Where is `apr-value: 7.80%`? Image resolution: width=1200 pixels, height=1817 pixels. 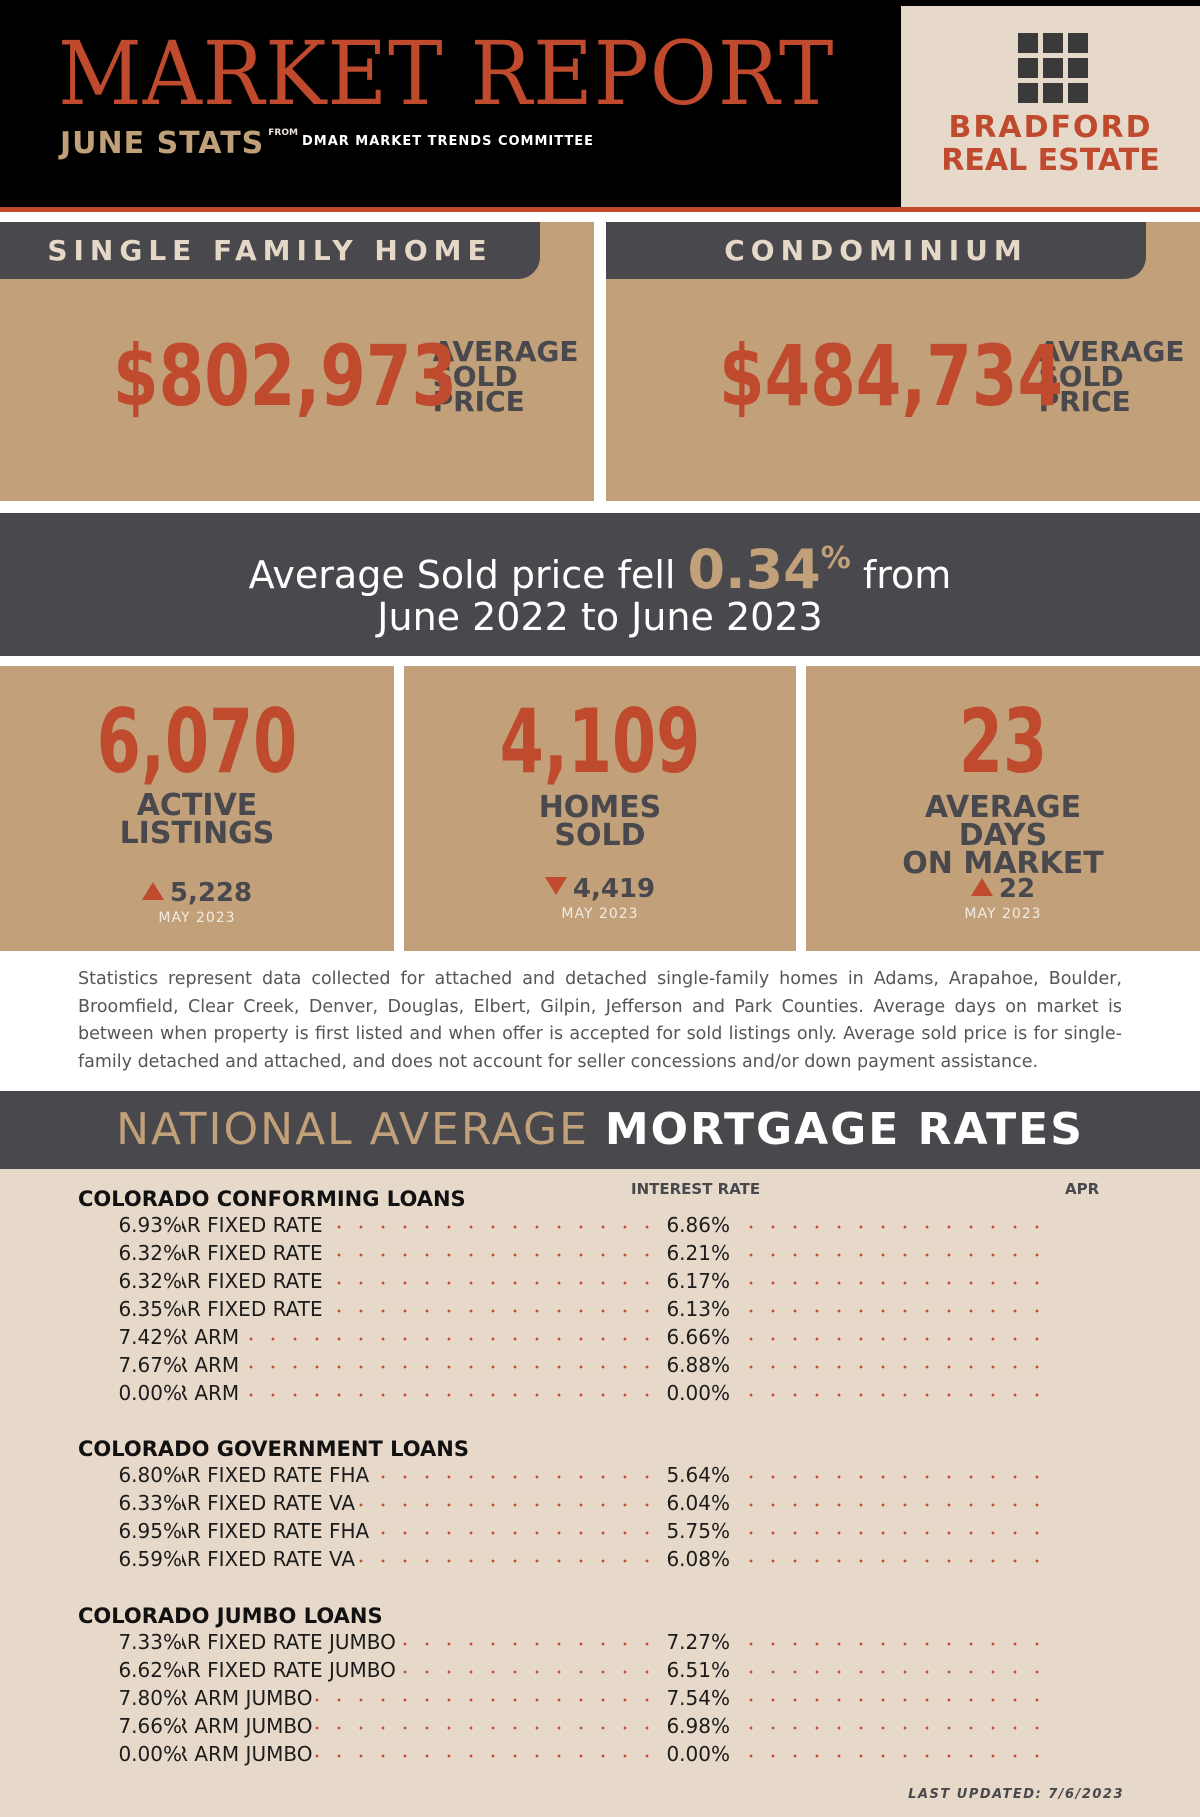
apr-value: 7.80% is located at coordinates (150, 1700).